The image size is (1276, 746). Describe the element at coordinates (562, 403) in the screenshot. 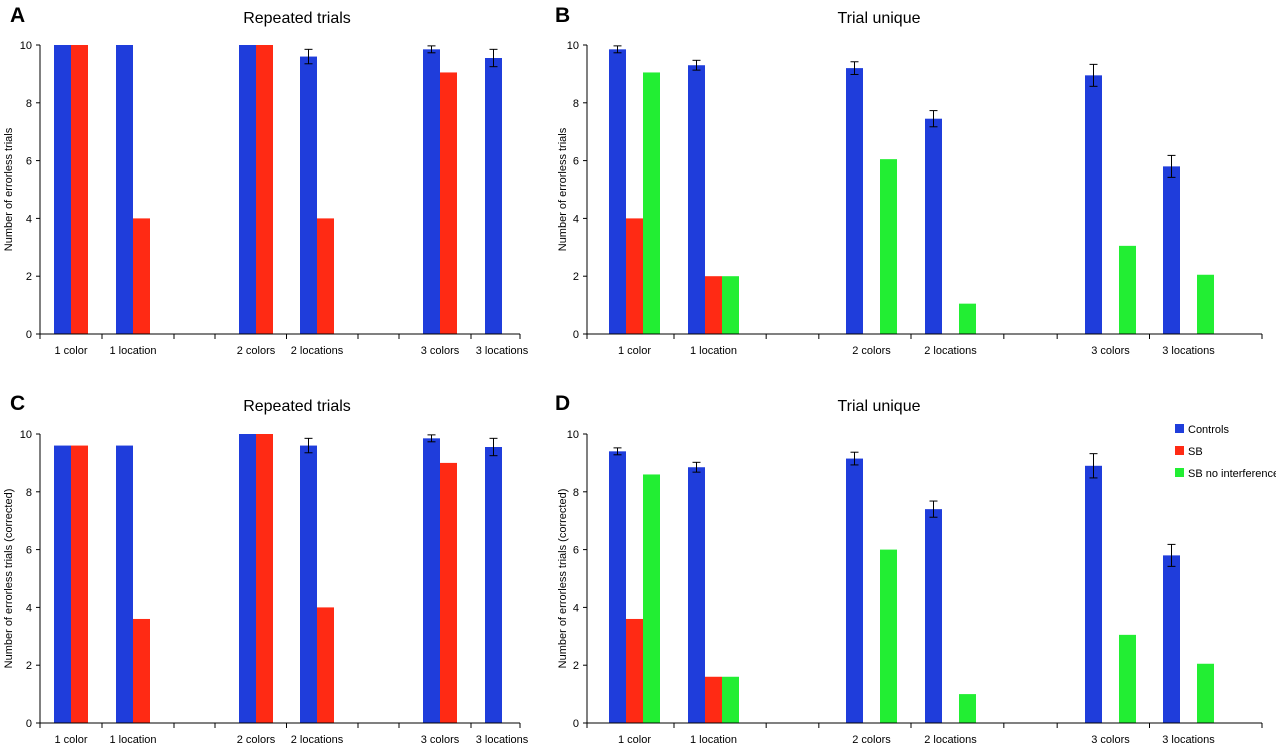

I see `panel-letter: D` at that location.